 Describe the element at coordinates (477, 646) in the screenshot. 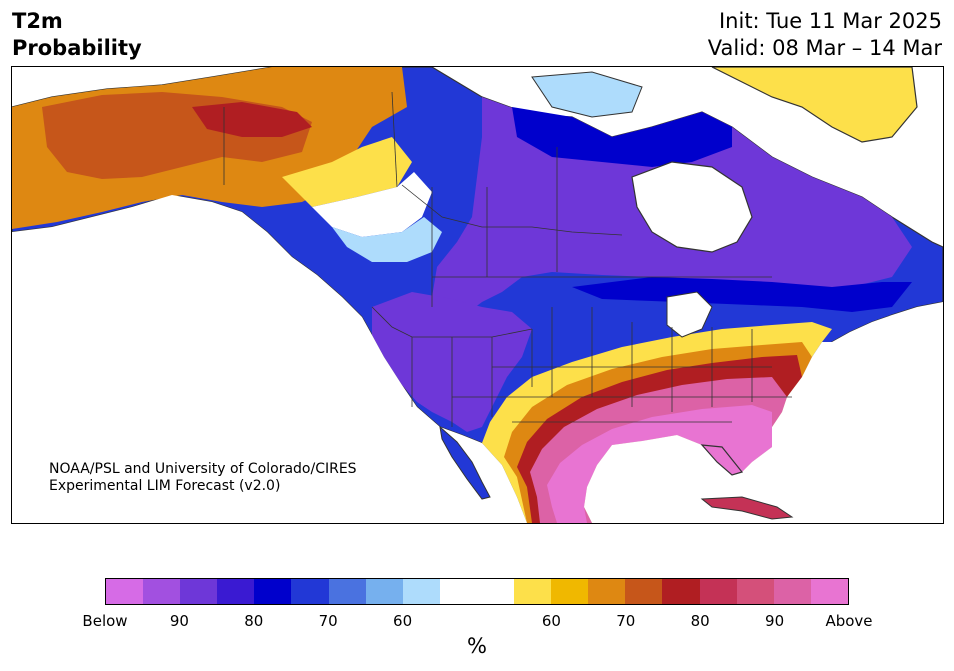

I see `colorbar-unit: %` at that location.